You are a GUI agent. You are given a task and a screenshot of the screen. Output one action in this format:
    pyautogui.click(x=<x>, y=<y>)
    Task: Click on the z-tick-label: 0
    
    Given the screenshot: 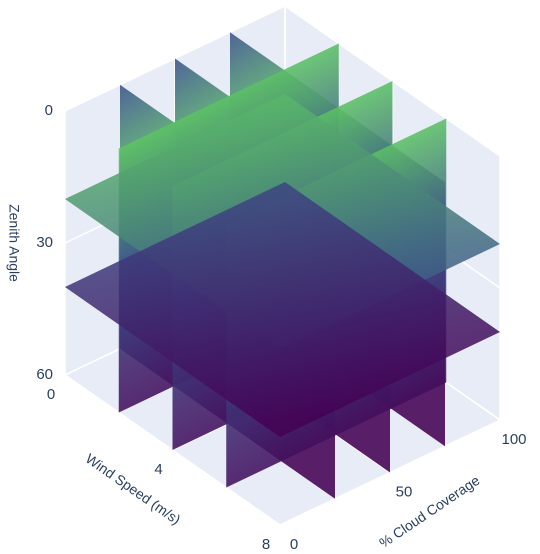 What is the action you would take?
    pyautogui.click(x=49, y=110)
    